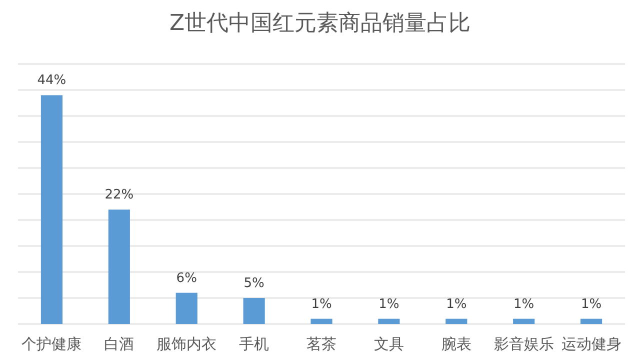 This screenshot has height=363, width=640. What do you see at coordinates (254, 344) in the screenshot?
I see `x-tick-label: 手机` at bounding box center [254, 344].